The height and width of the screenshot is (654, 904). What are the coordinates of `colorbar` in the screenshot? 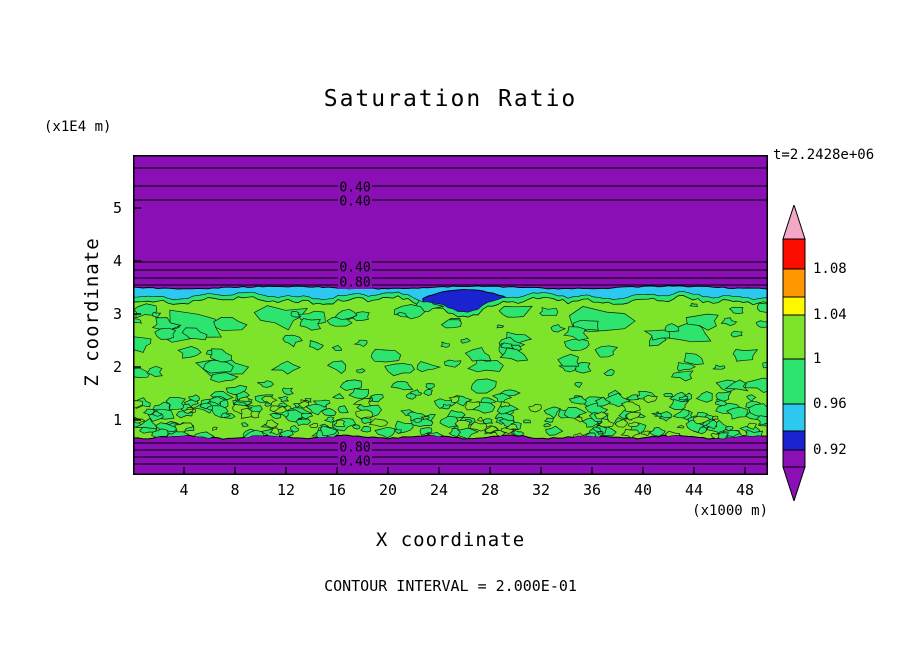 It's located at (794, 353).